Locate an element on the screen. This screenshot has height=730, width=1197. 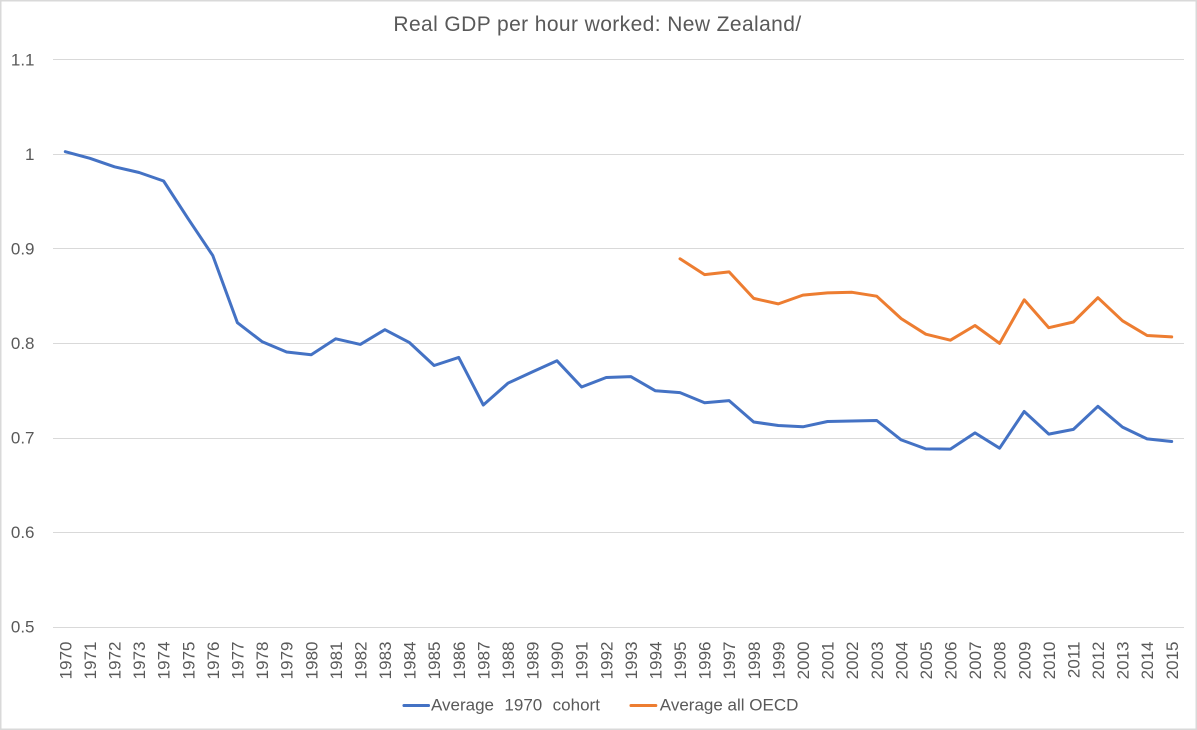
svg-text: 2003 is located at coordinates (877, 661).